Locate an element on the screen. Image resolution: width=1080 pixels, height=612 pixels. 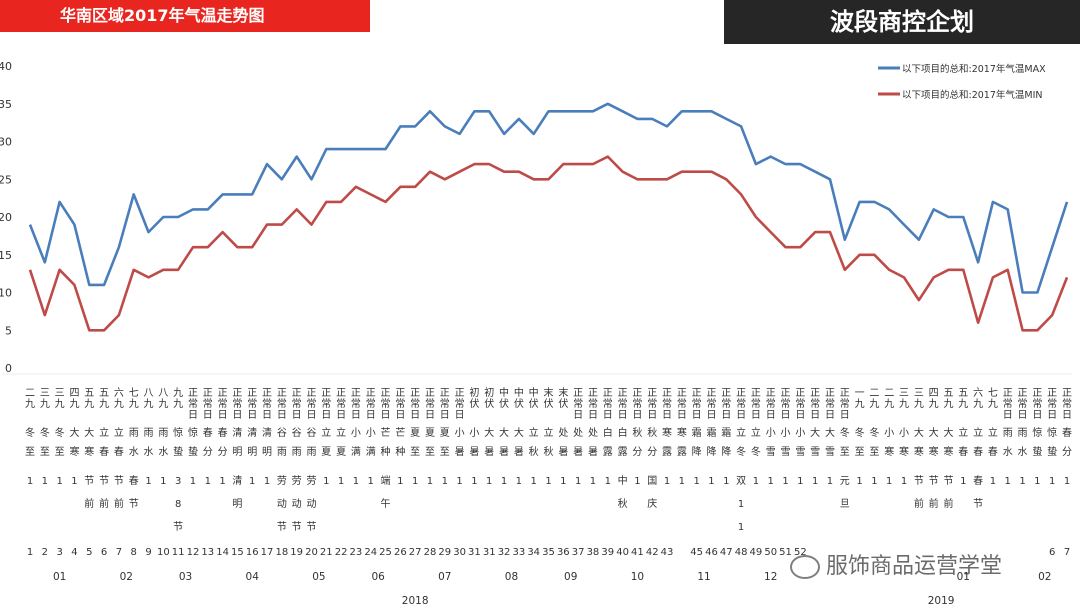
x-tick-label-week: 28 is located at coordinates (430, 552).